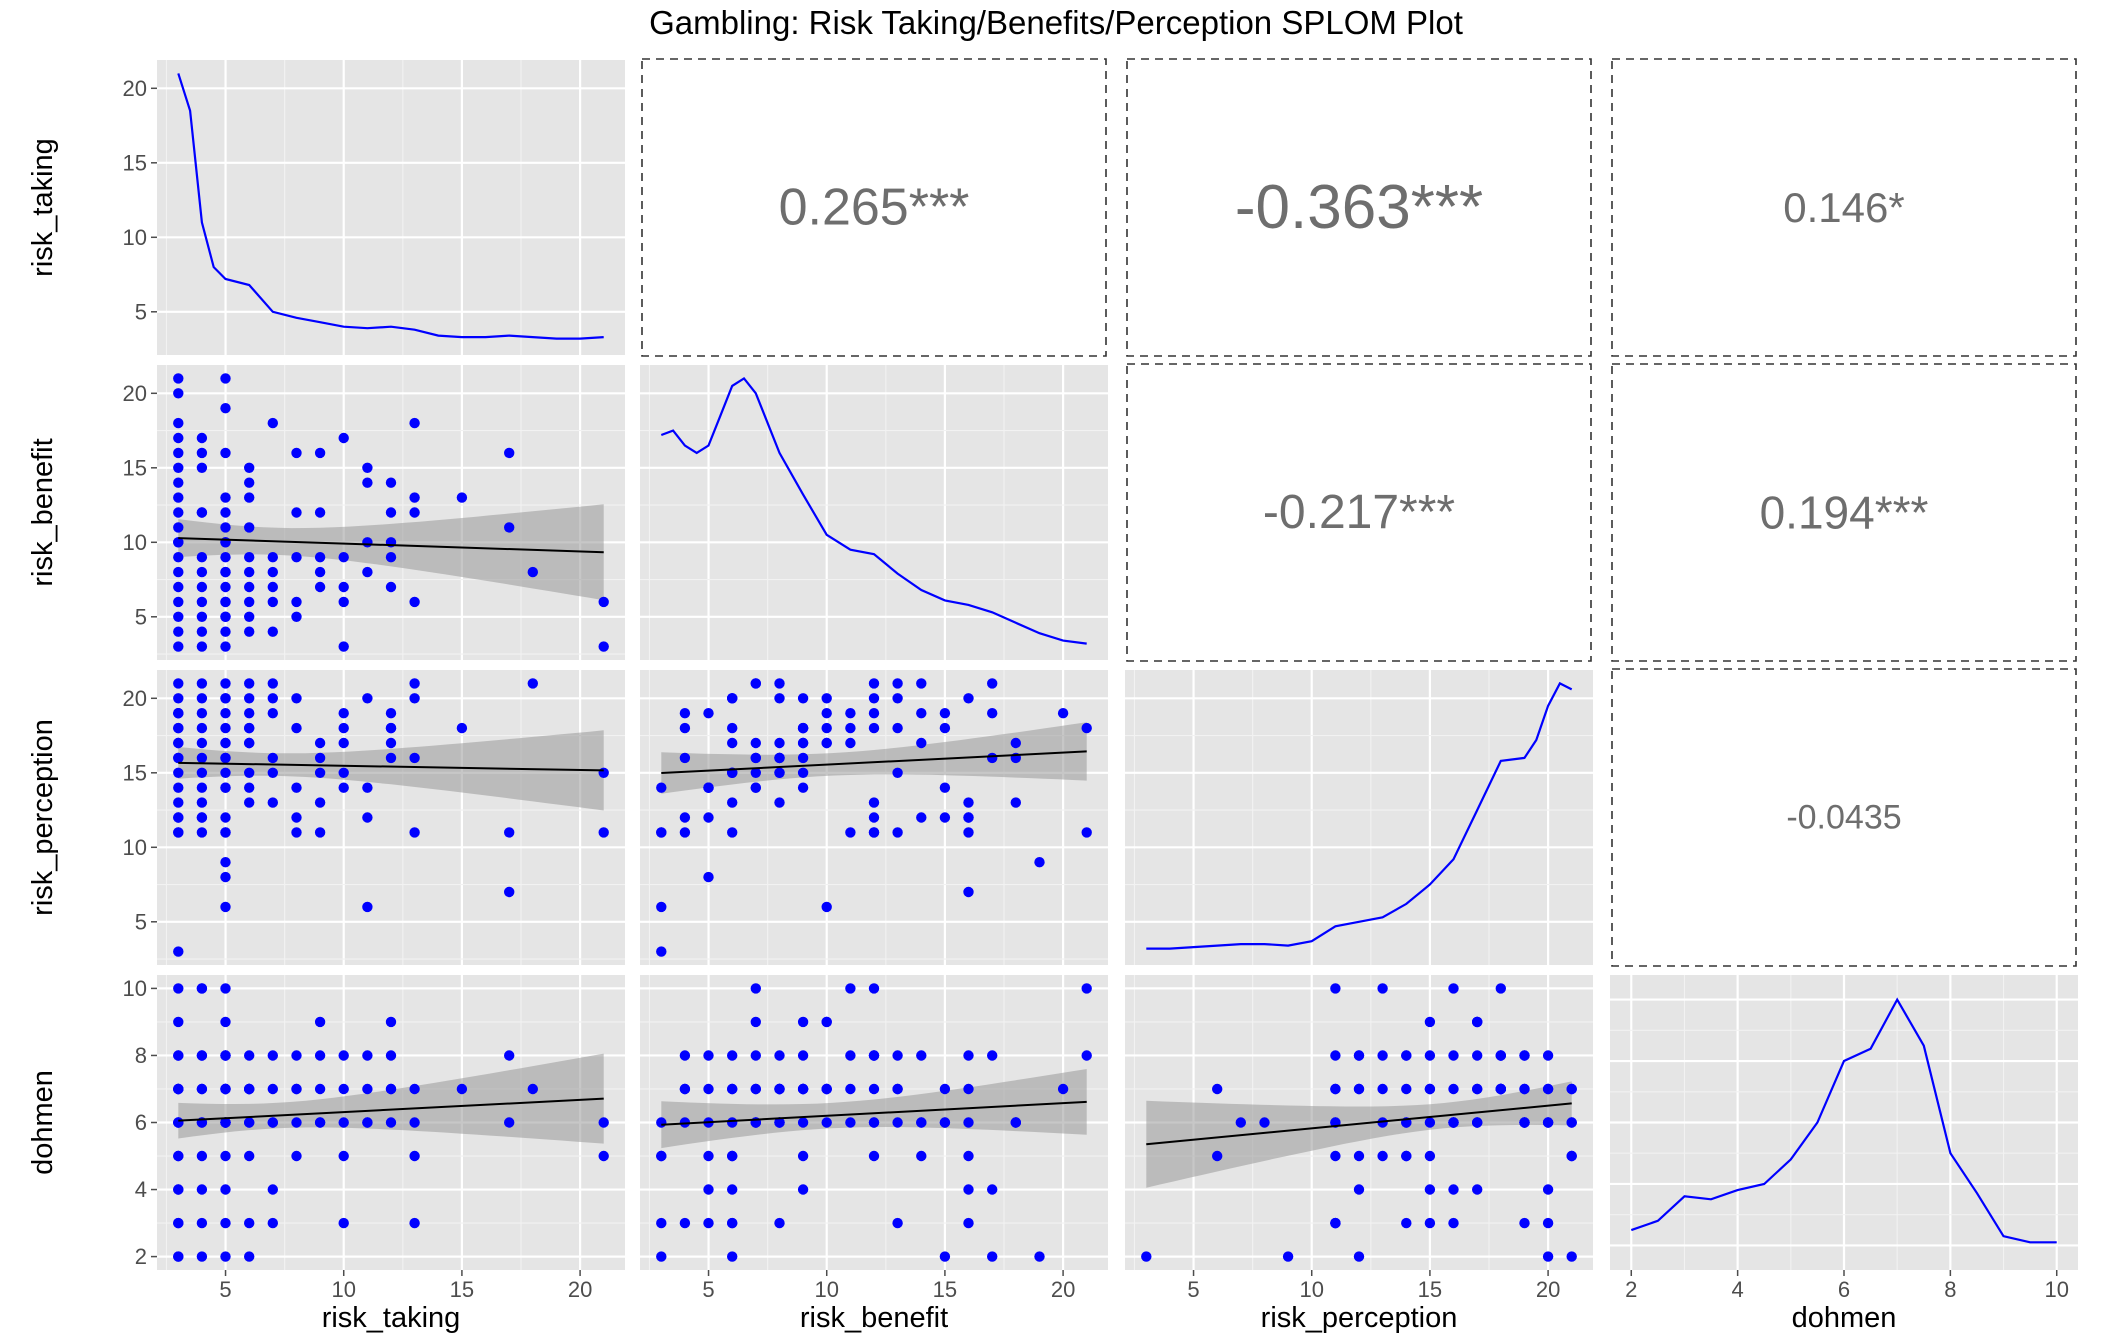 The image size is (2112, 1344). I want to click on x-tick-label: 20, so click(580, 1289).